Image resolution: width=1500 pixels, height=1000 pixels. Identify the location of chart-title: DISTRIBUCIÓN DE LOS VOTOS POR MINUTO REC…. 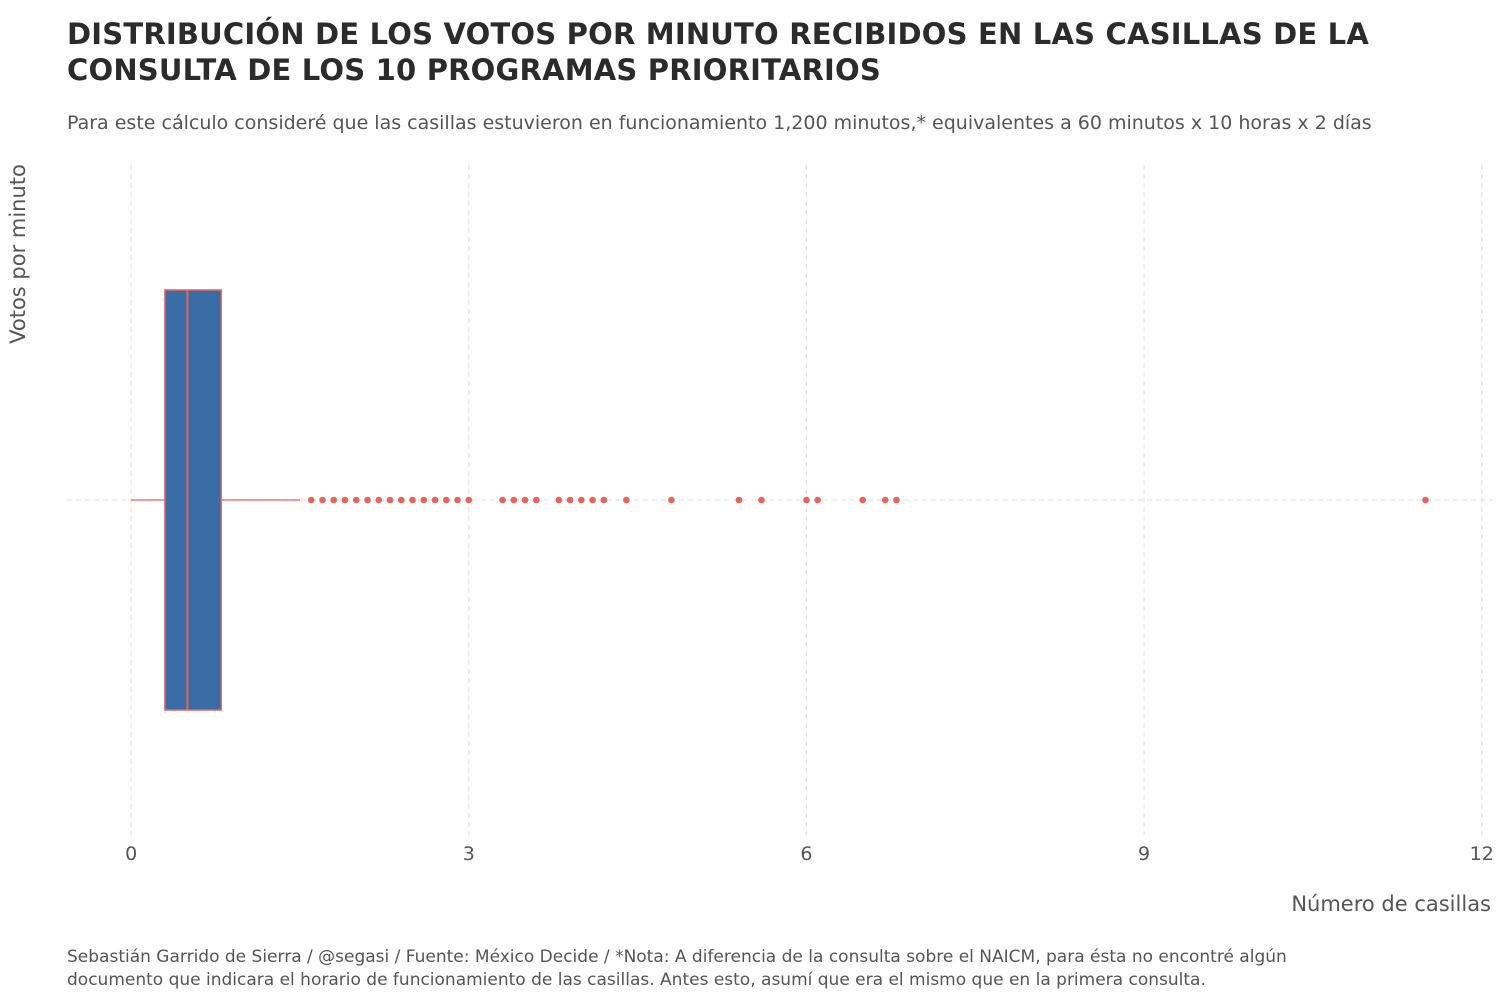
(767, 52).